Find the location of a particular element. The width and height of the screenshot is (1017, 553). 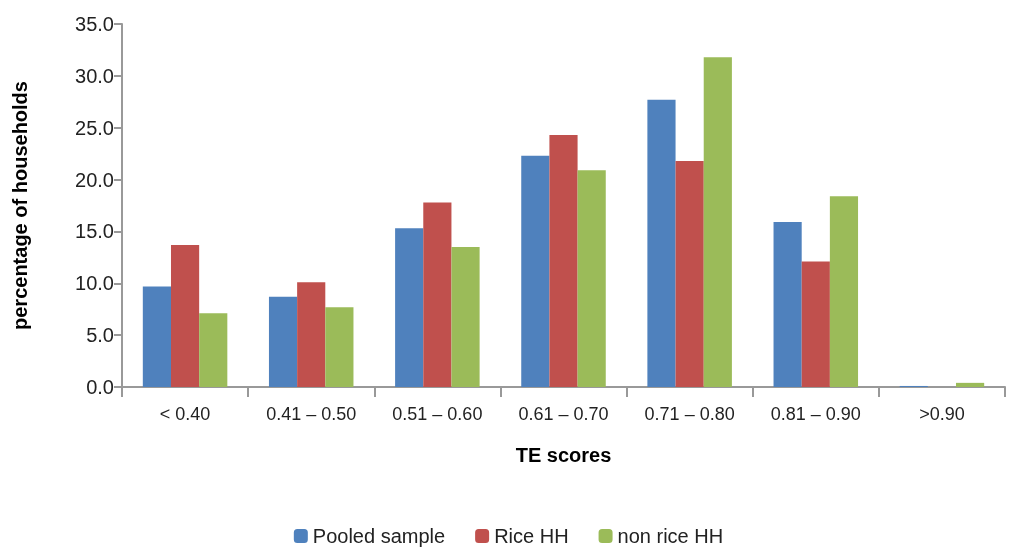

y-tick-label: 20.0 is located at coordinates (94, 179).